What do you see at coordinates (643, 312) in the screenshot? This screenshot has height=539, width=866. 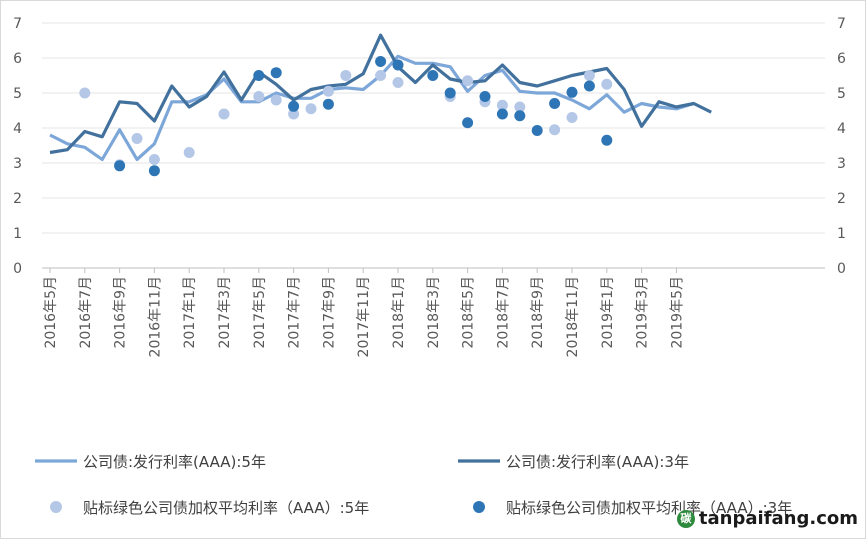 I see `x-tick-label: 2019年3月` at bounding box center [643, 312].